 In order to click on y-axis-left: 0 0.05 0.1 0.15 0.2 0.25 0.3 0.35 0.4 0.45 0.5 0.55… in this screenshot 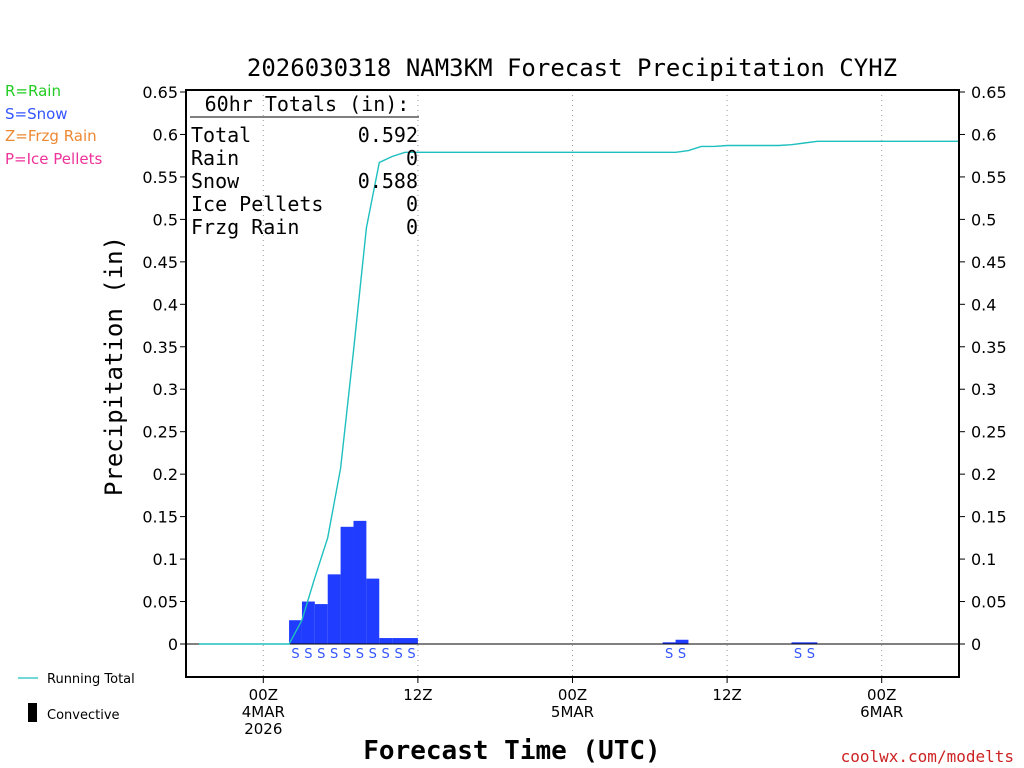, I will do `click(164, 368)`.